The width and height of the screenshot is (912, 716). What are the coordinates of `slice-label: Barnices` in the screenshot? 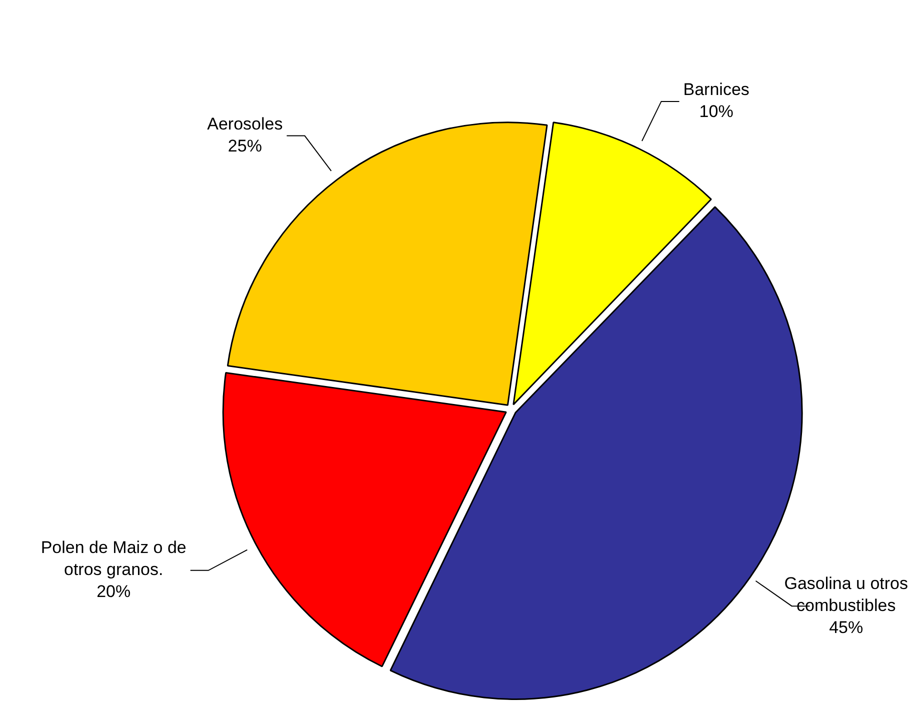 It's located at (716, 90).